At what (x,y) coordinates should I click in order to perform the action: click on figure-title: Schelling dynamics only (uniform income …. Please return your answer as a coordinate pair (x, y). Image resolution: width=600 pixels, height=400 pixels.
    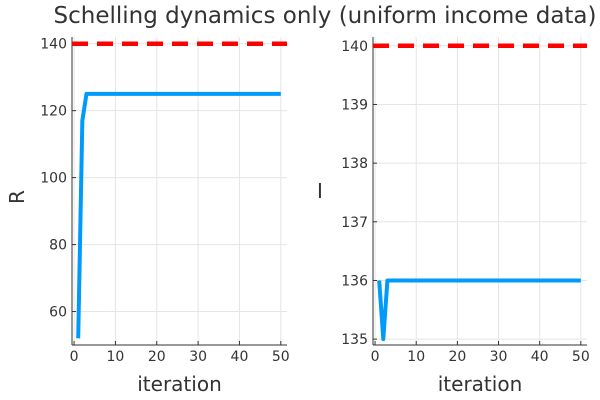
    Looking at the image, I should click on (325, 16).